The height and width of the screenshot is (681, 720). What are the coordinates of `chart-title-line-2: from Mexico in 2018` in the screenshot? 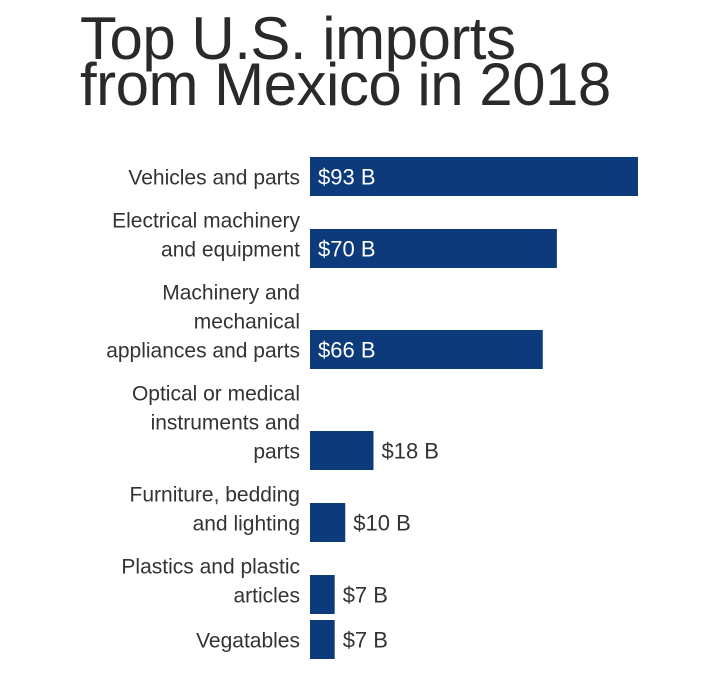 It's located at (345, 84).